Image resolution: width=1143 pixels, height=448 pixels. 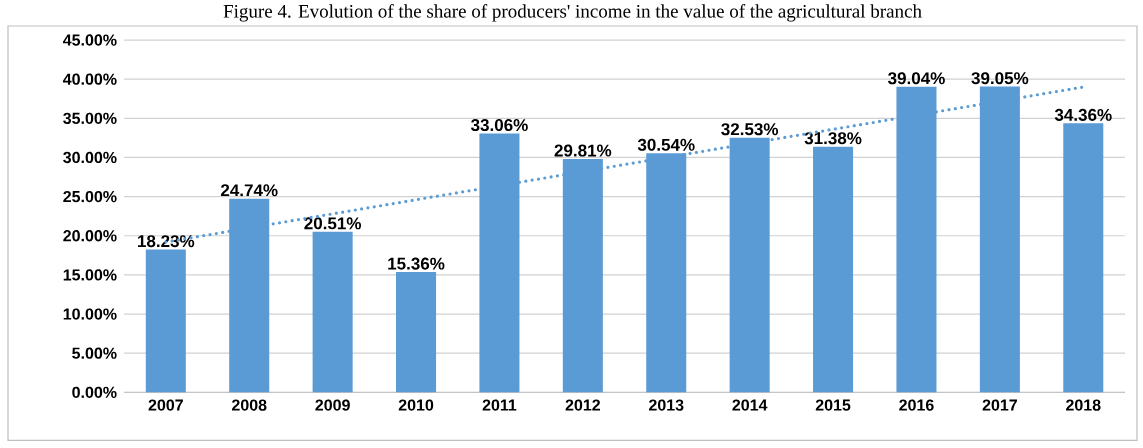 What do you see at coordinates (499, 405) in the screenshot?
I see `x-tick-label: 2011` at bounding box center [499, 405].